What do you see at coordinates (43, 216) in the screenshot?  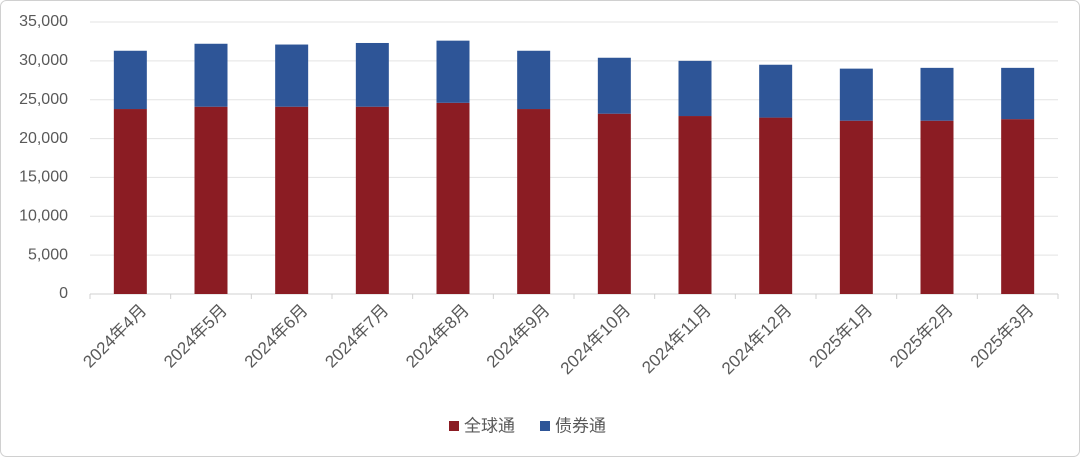 I see `y-tick-label: 10,000` at bounding box center [43, 216].